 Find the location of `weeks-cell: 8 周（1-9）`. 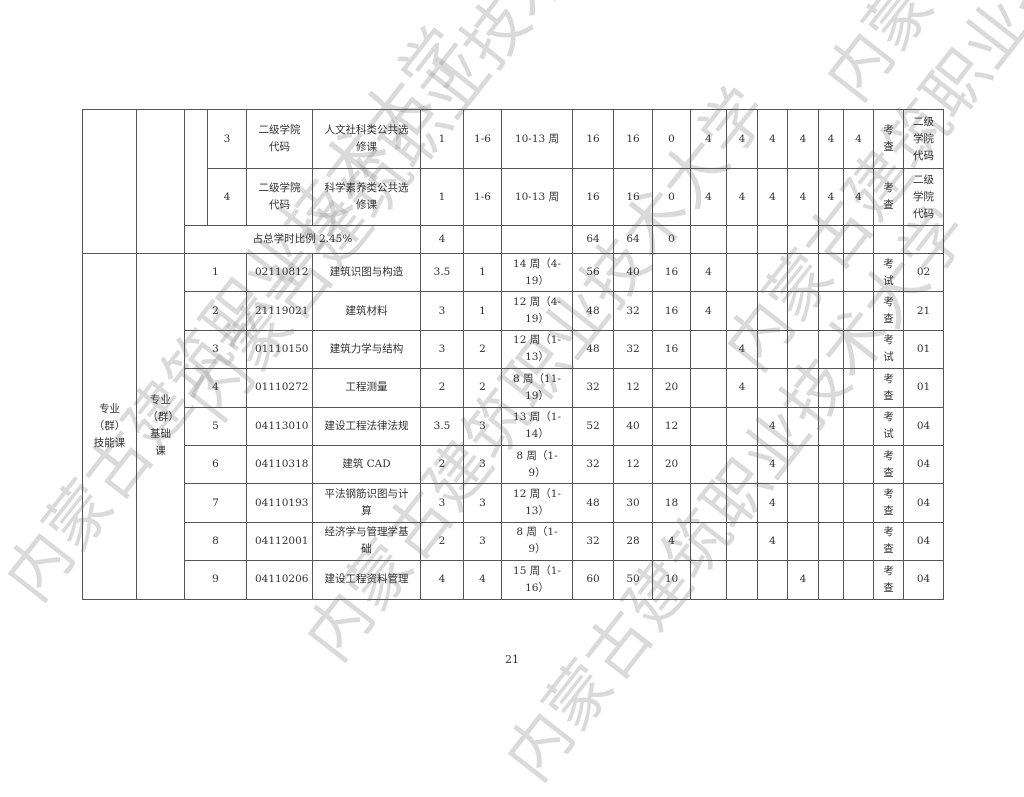

weeks-cell: 8 周（1-9） is located at coordinates (537, 541).